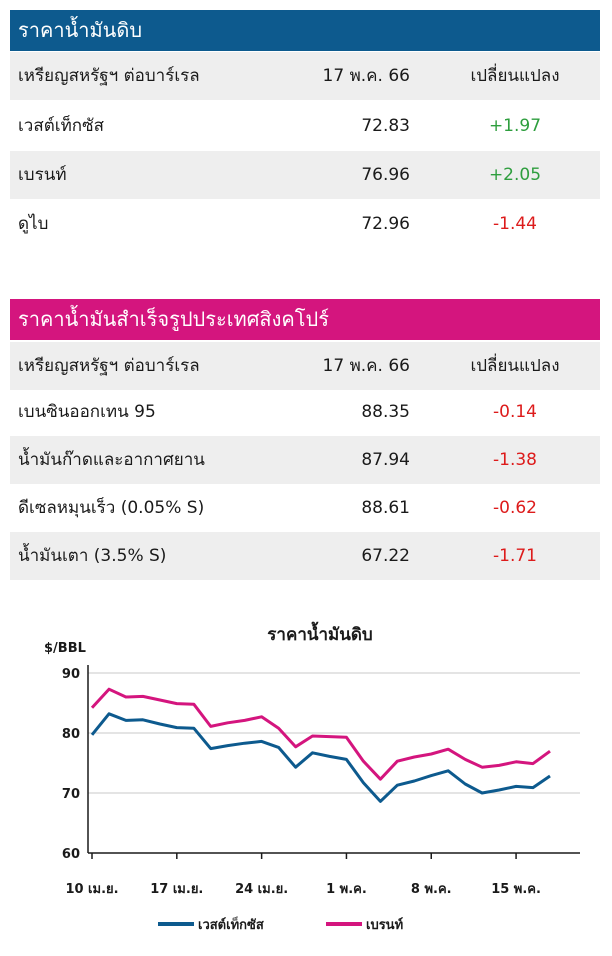  Describe the element at coordinates (111, 508) in the screenshot. I see `singapore-row-name: ดีเซลหมุนเร็ว (0.05% S)` at that location.